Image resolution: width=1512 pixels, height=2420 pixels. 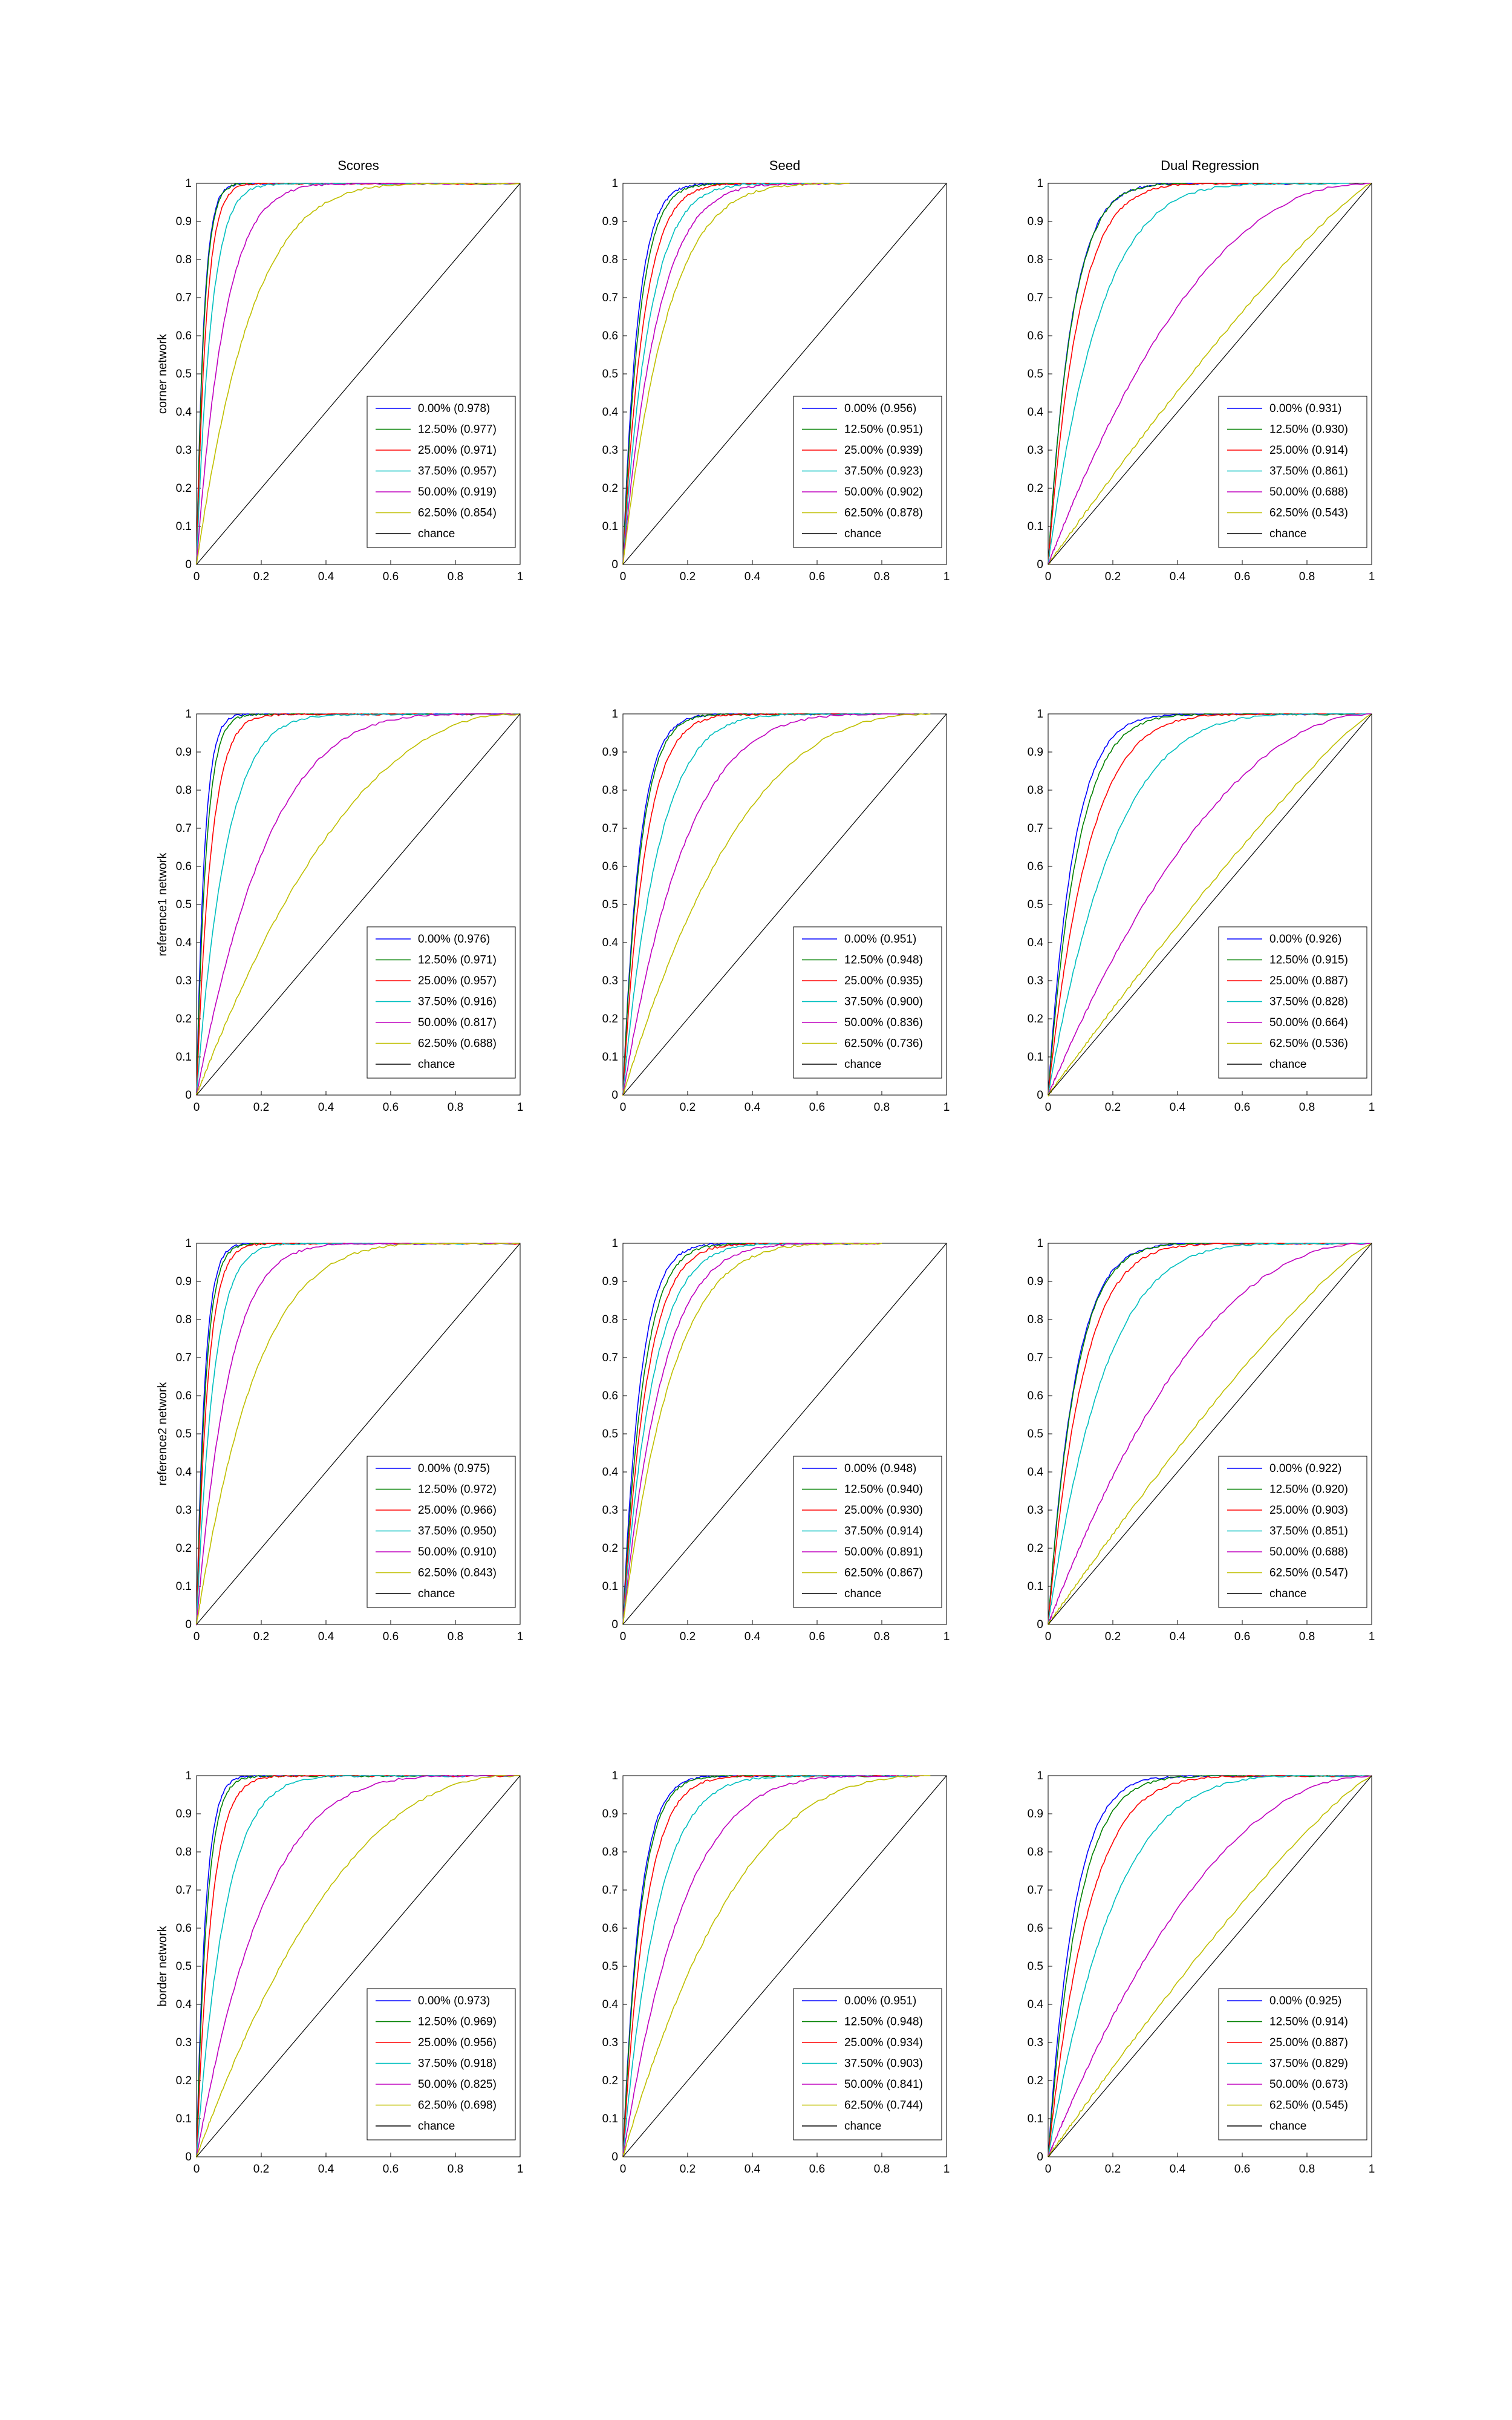 I want to click on legend-label: 12.50% (0.977), so click(x=458, y=430).